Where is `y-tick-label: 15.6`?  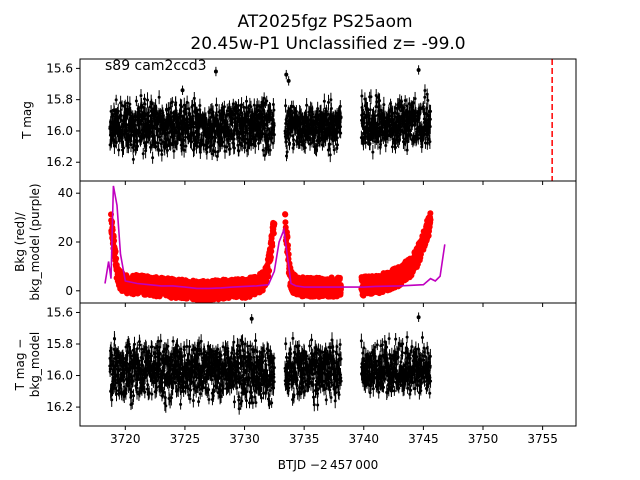
y-tick-label: 15.6 is located at coordinates (59, 68).